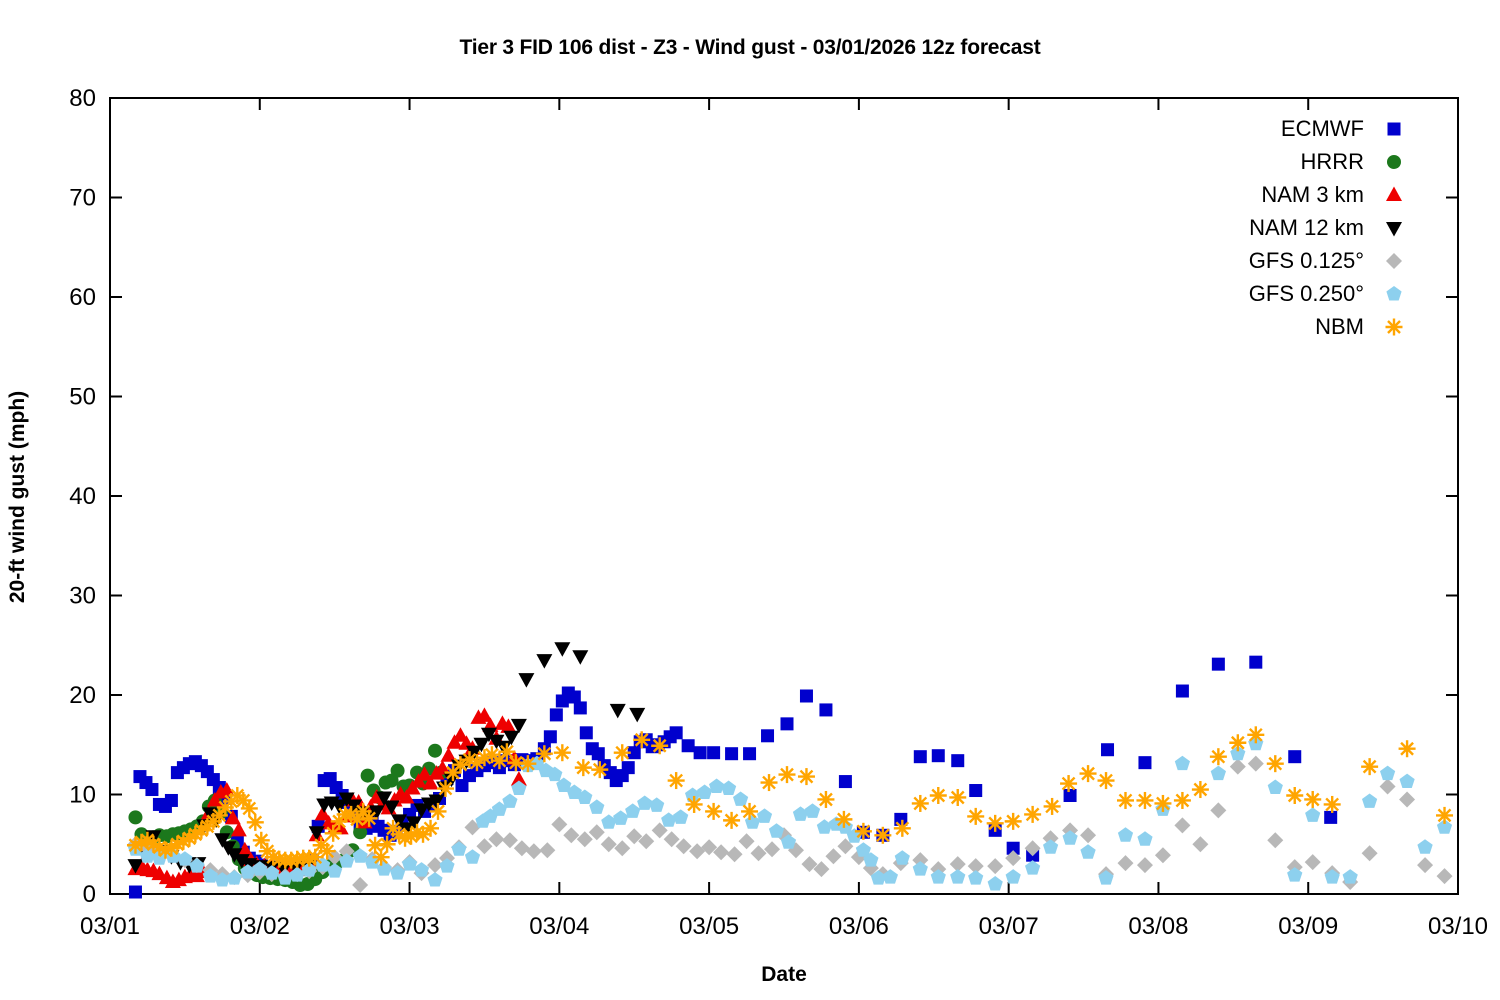  What do you see at coordinates (89, 894) in the screenshot?
I see `y-tick-label: 0` at bounding box center [89, 894].